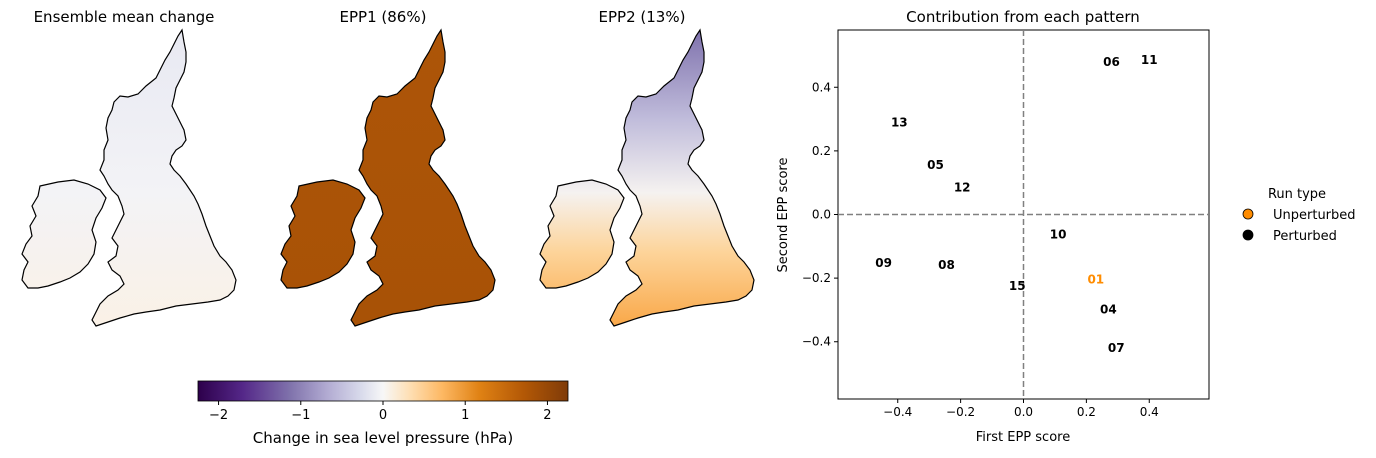 Image resolution: width=1376 pixels, height=458 pixels. Describe the element at coordinates (883, 263) in the screenshot. I see `point-label: 09` at that location.